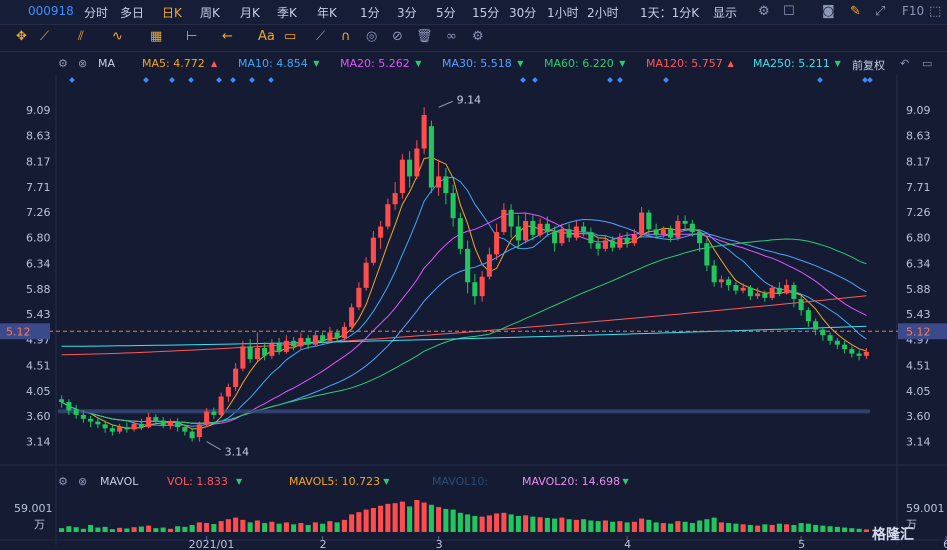  I want to click on toolbar-settings-icon: ⚙, so click(478, 36).